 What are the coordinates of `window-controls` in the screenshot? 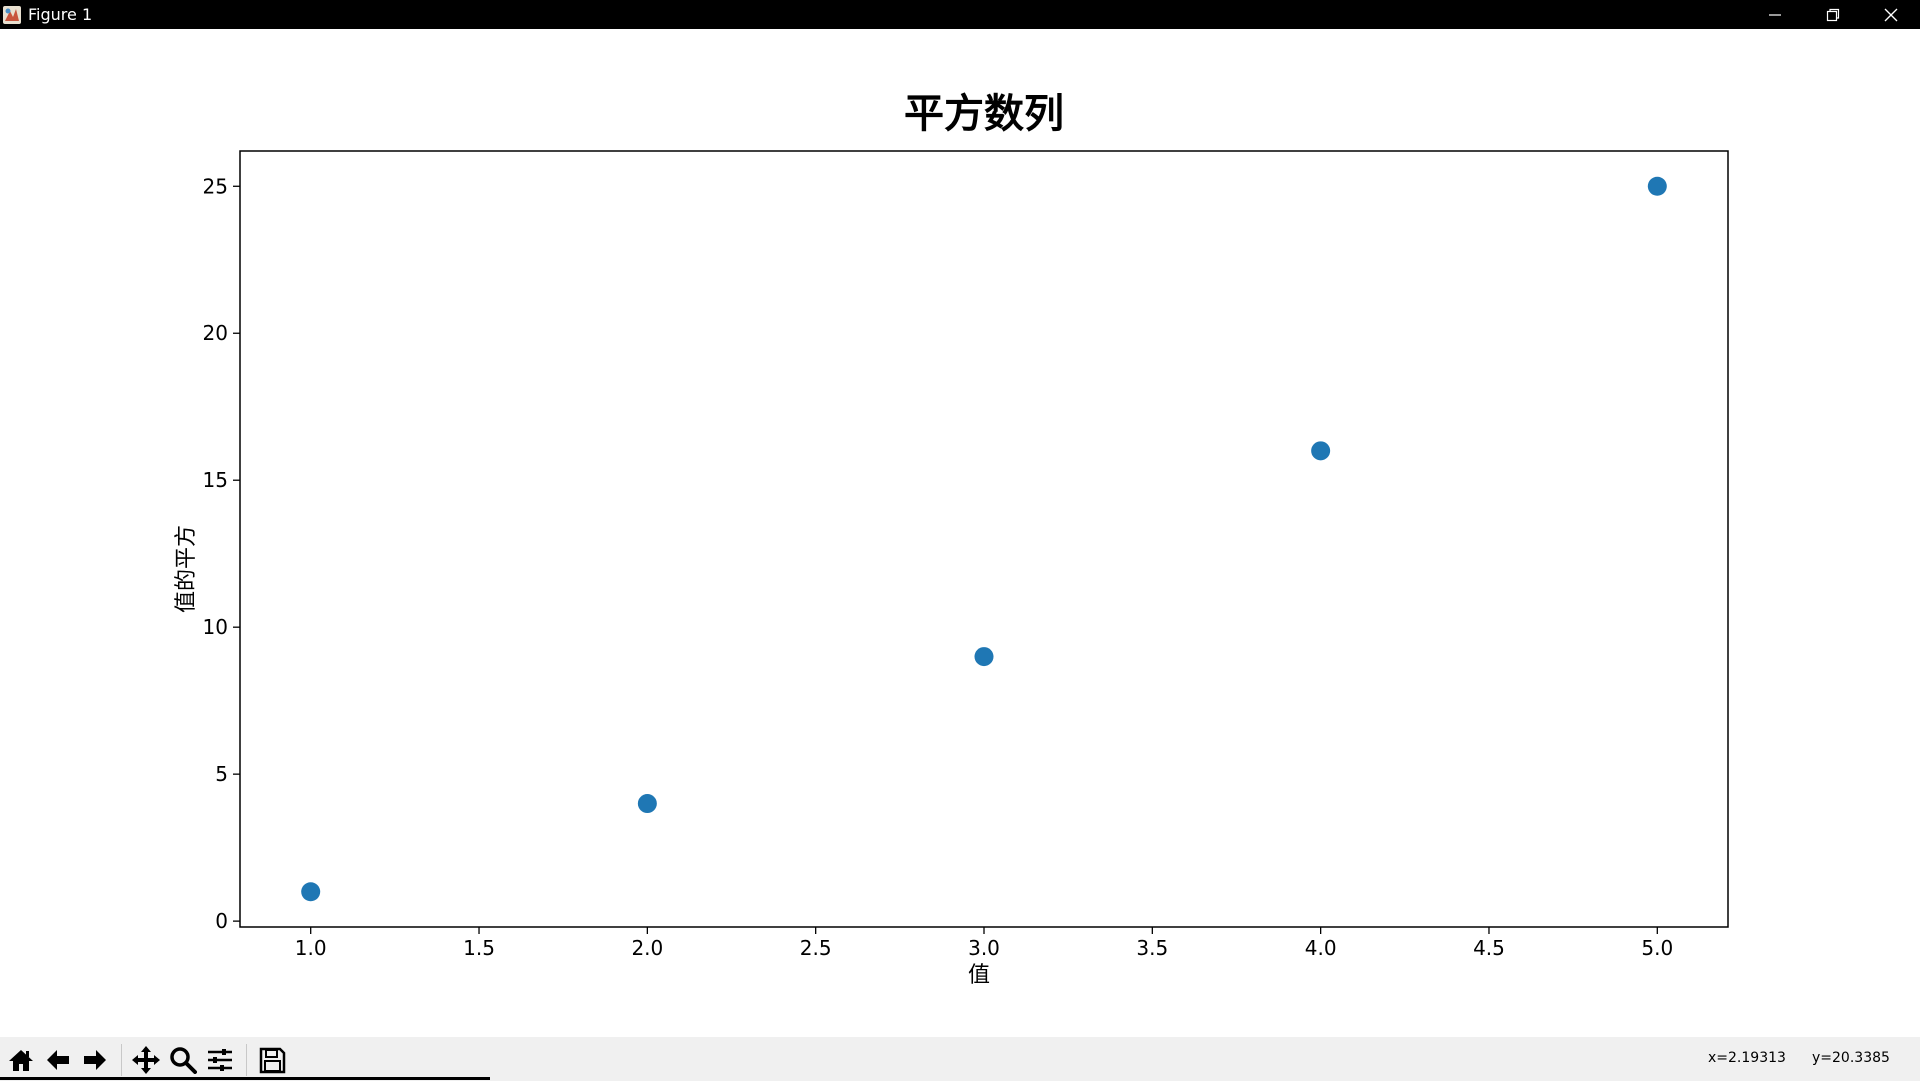 It's located at (1833, 14).